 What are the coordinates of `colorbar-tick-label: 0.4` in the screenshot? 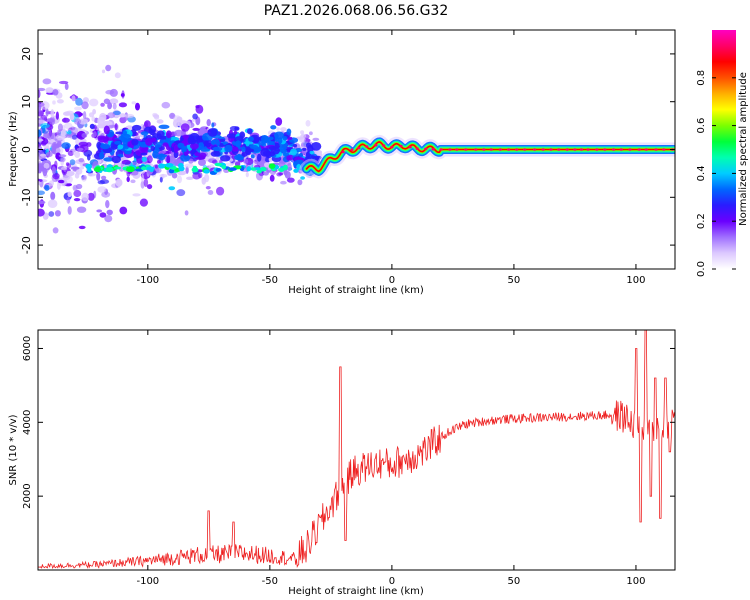 It's located at (701, 173).